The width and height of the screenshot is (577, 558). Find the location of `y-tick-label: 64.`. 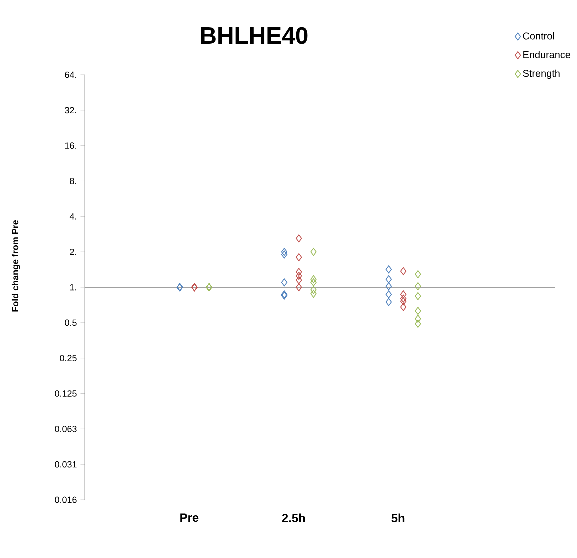

y-tick-label: 64. is located at coordinates (70, 75).